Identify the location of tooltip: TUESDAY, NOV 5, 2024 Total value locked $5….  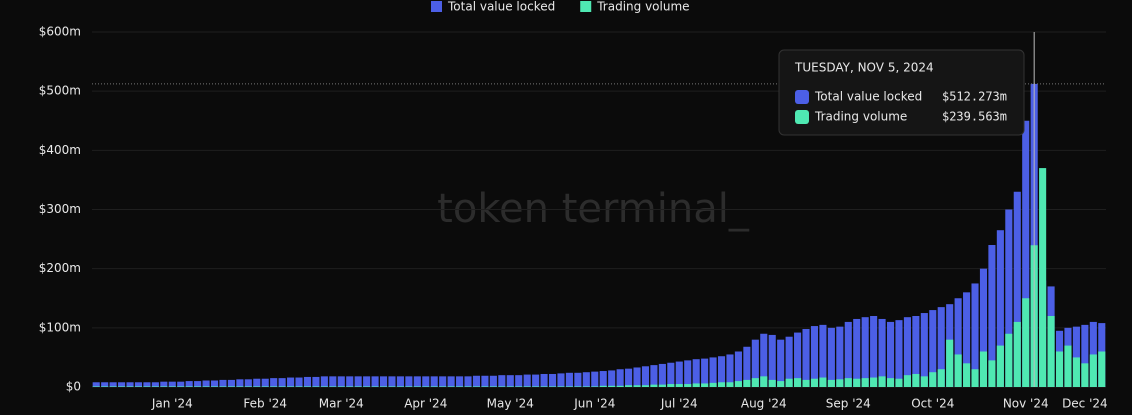
(901, 92).